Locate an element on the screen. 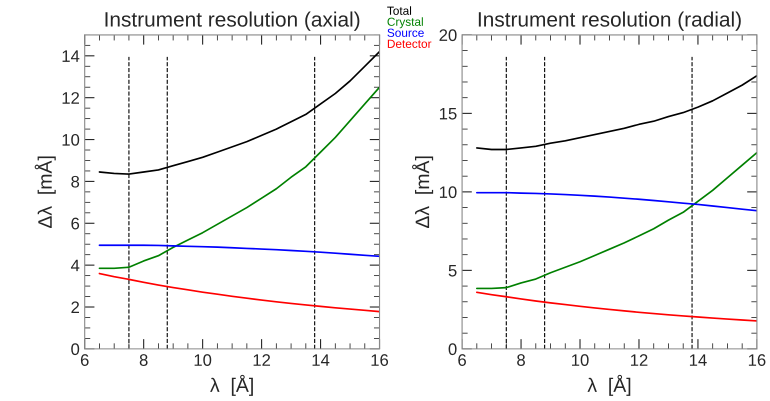 Image resolution: width=770 pixels, height=401 pixels. y-tick-label: 12 is located at coordinates (71, 98).